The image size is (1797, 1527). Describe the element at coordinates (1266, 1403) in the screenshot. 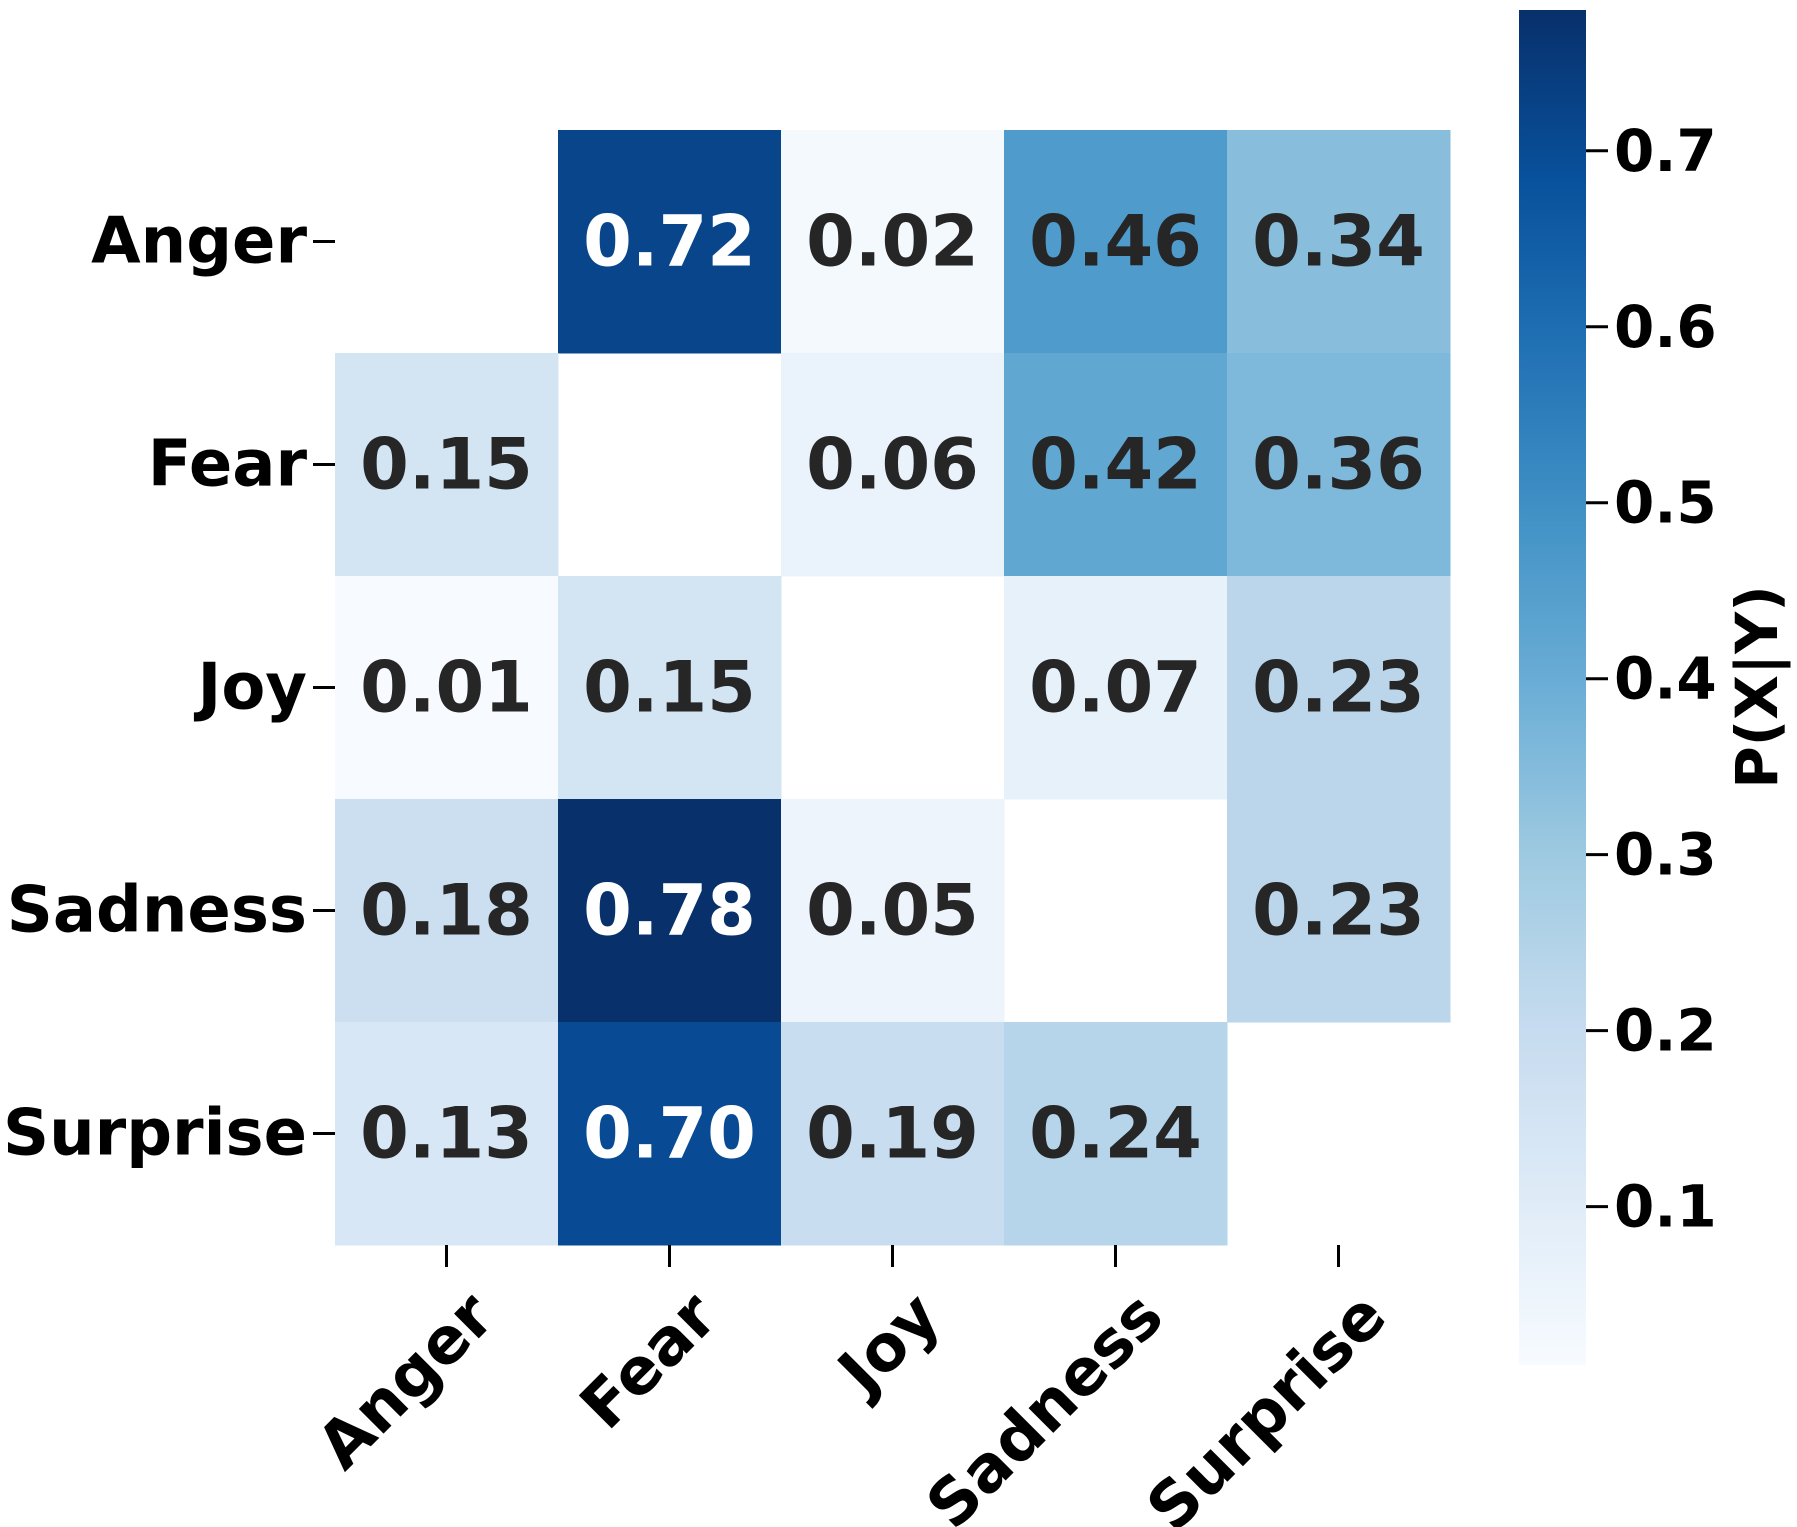

I see `x-tick-label-surprise: Surprise` at that location.